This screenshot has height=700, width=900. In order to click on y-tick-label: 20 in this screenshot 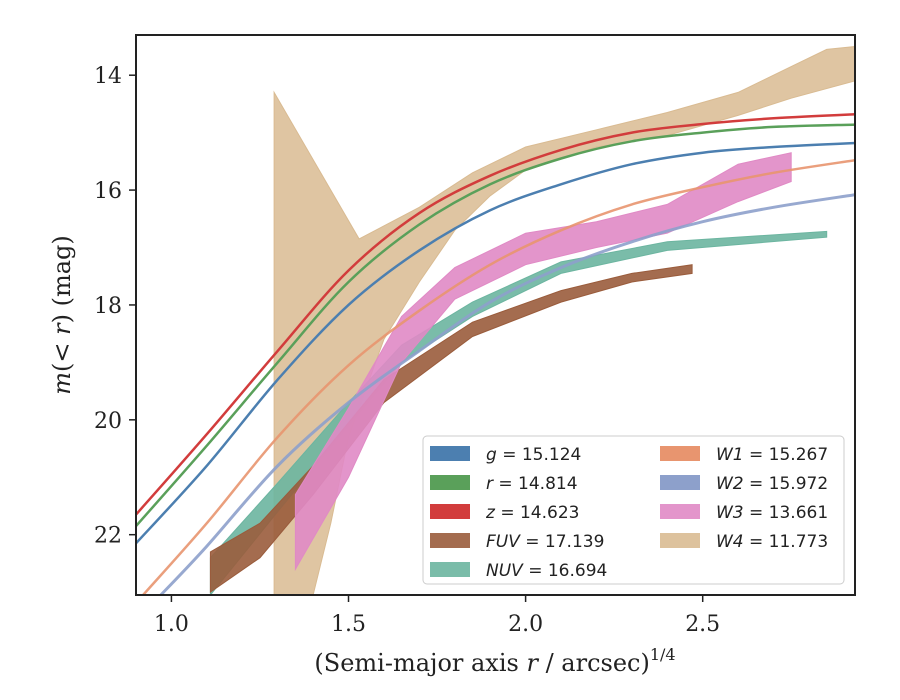, I will do `click(108, 421)`.